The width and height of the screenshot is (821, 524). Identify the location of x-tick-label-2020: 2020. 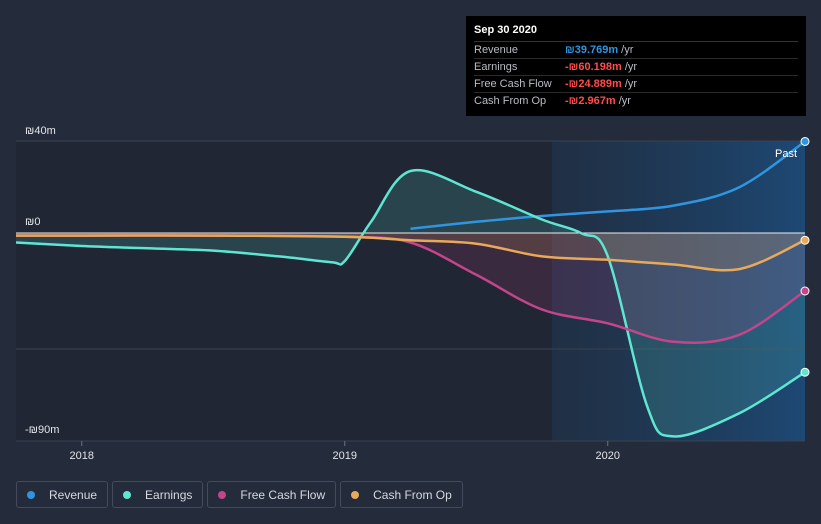
(608, 456).